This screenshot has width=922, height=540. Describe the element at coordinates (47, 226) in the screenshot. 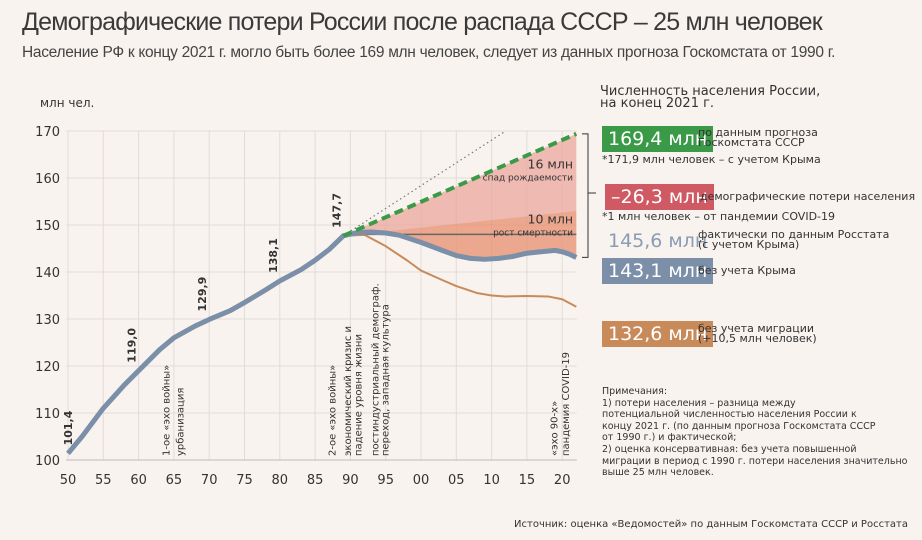

I see `y-tick-label: 150` at that location.